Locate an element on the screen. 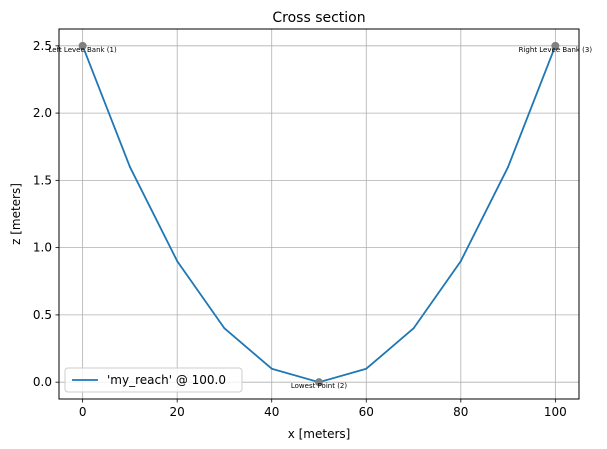 This screenshot has height=449, width=607. legend-label: 'my_reach' @ 100.0 is located at coordinates (166, 380).